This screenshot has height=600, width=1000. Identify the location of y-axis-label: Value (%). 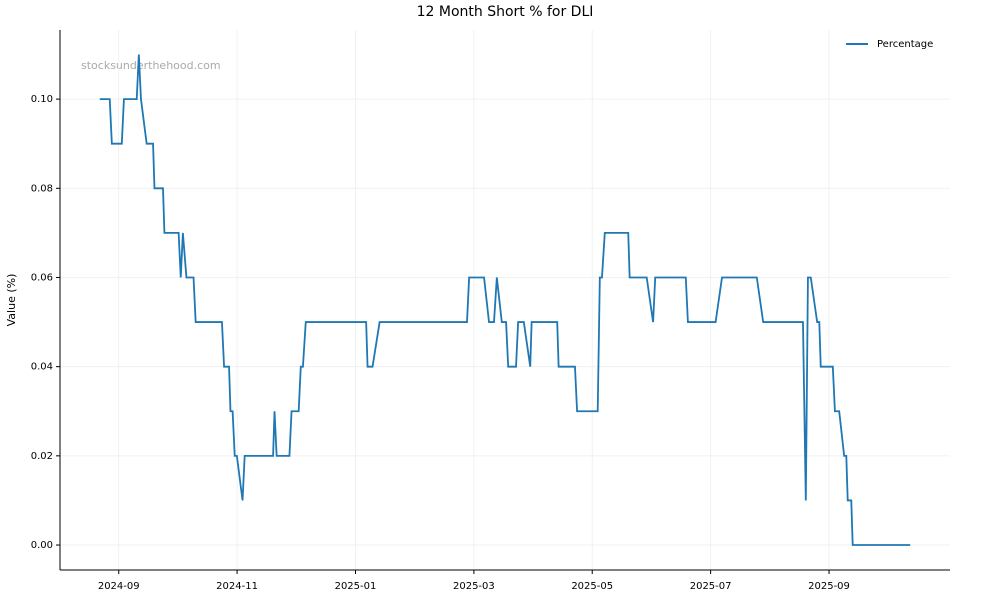
(11, 300).